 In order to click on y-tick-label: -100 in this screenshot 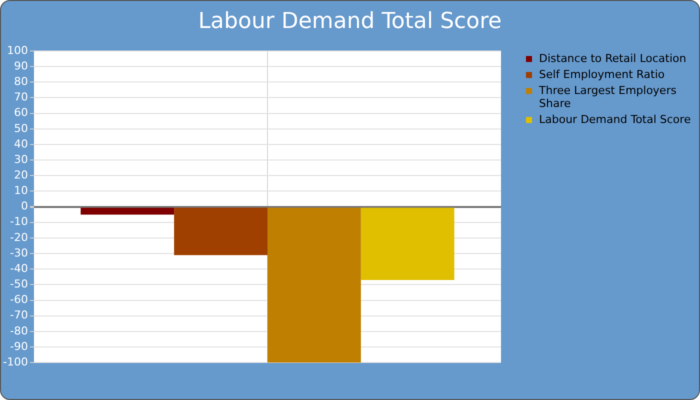, I will do `click(15, 361)`.